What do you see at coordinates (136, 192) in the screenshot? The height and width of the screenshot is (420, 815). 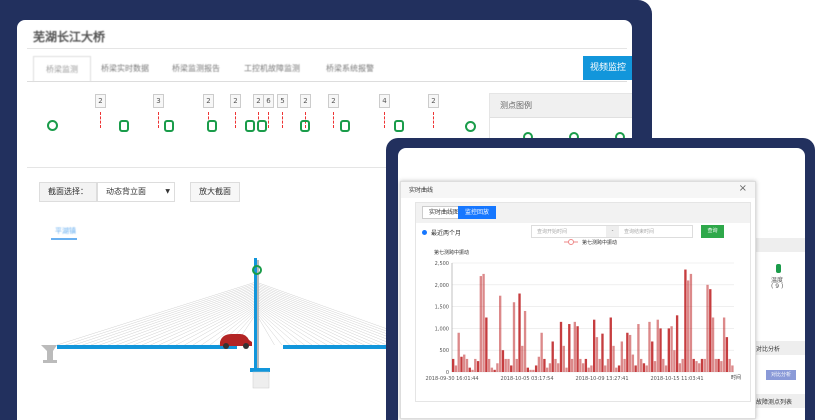 I see `section-select: 动态背立面 ▼` at bounding box center [136, 192].